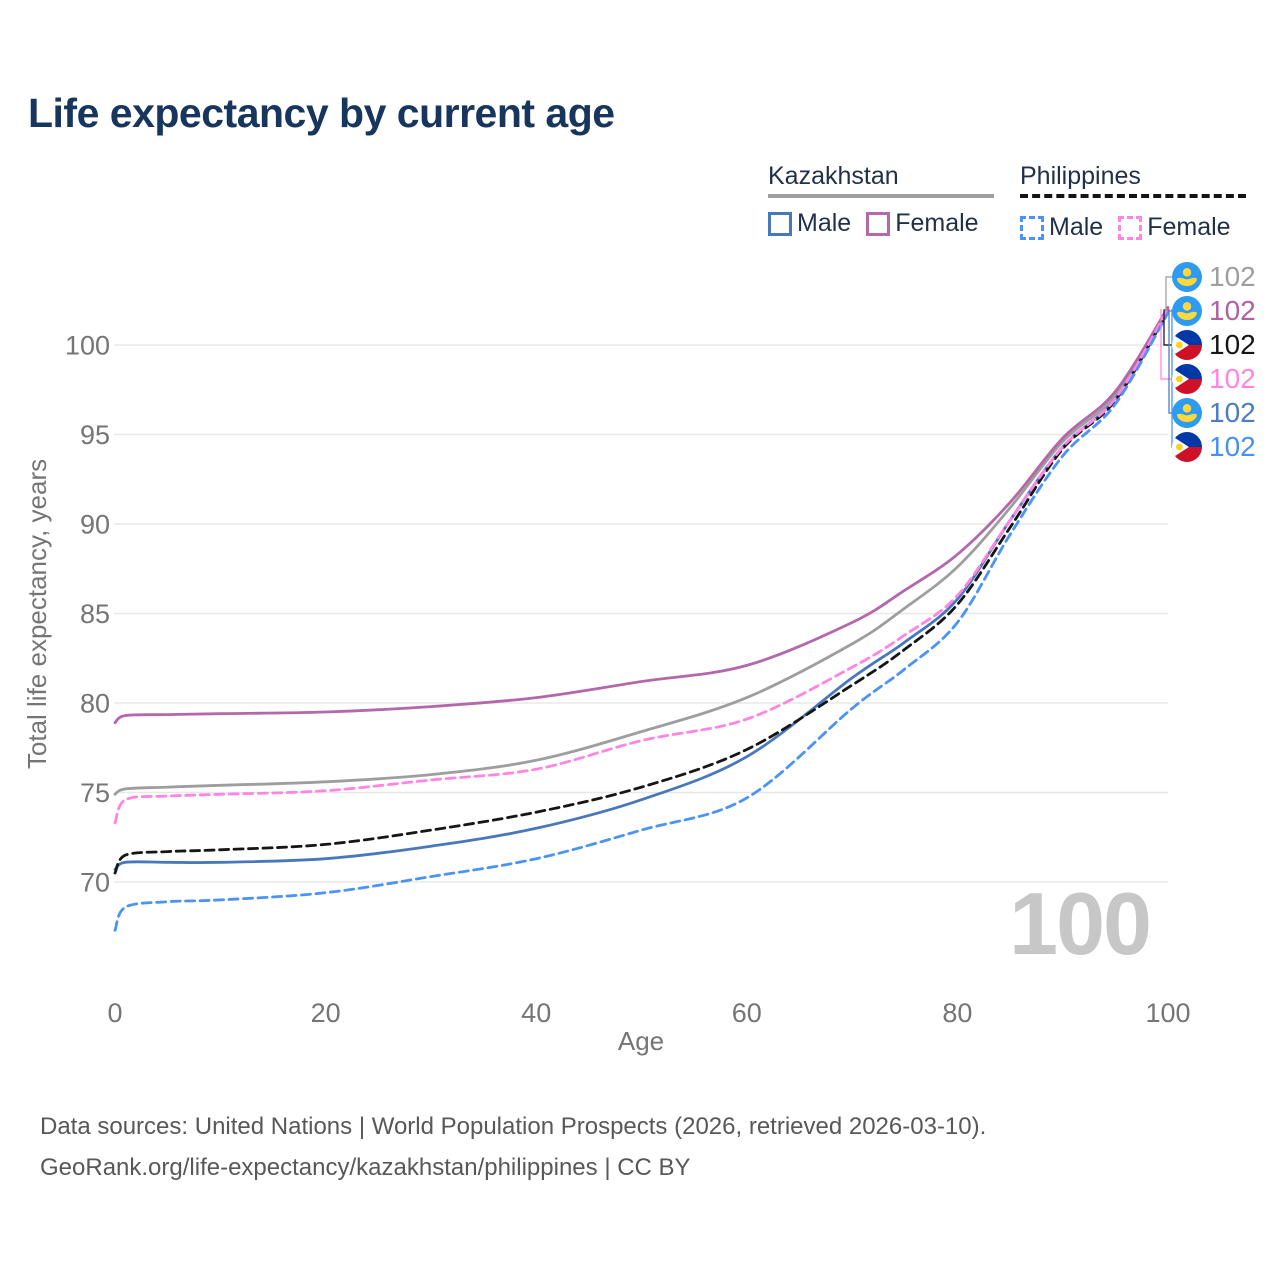 The image size is (1280, 1280). I want to click on y-tick-label: 70, so click(95, 883).